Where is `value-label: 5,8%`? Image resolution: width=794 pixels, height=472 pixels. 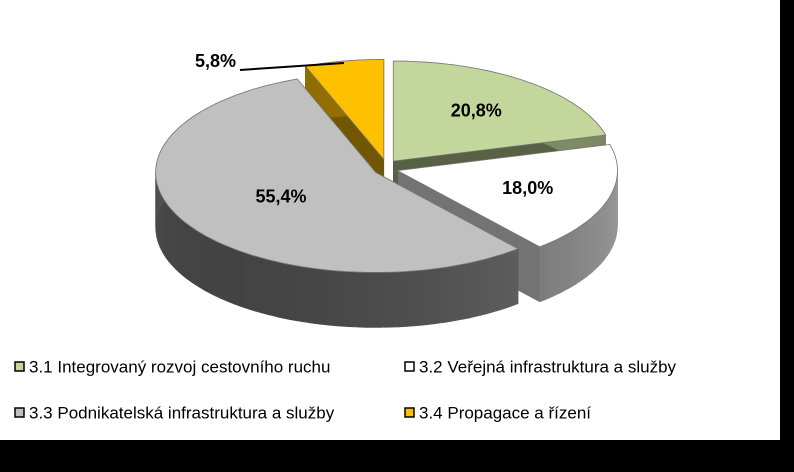 value-label: 5,8% is located at coordinates (215, 61).